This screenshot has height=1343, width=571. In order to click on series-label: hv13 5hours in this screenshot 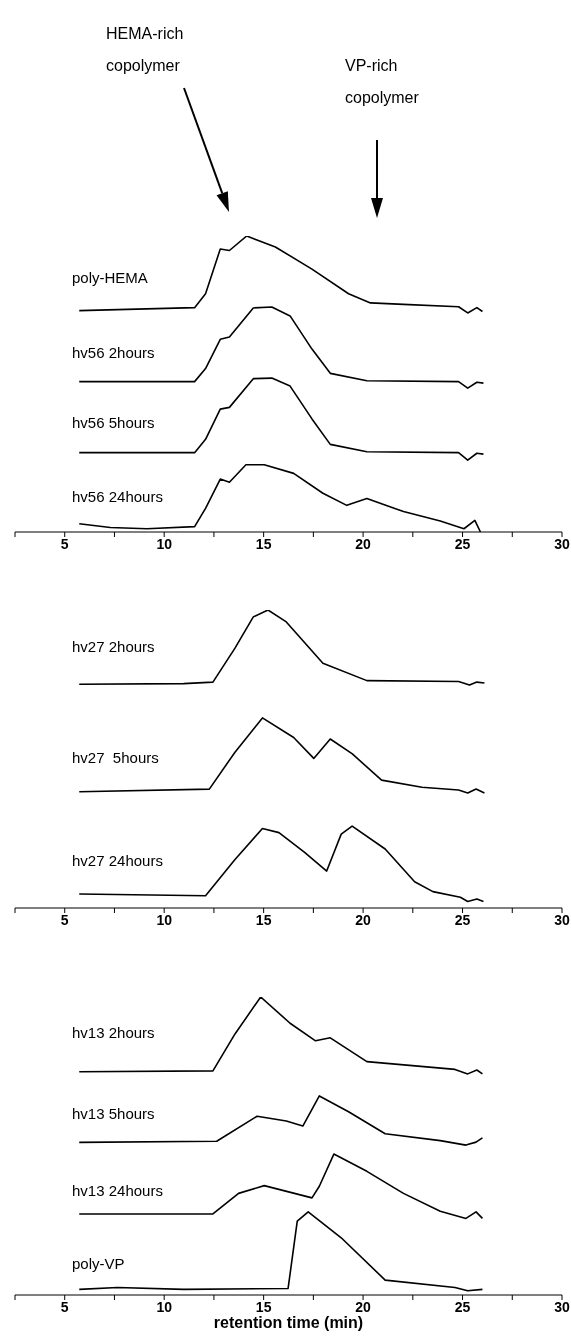, I will do `click(113, 1114)`.